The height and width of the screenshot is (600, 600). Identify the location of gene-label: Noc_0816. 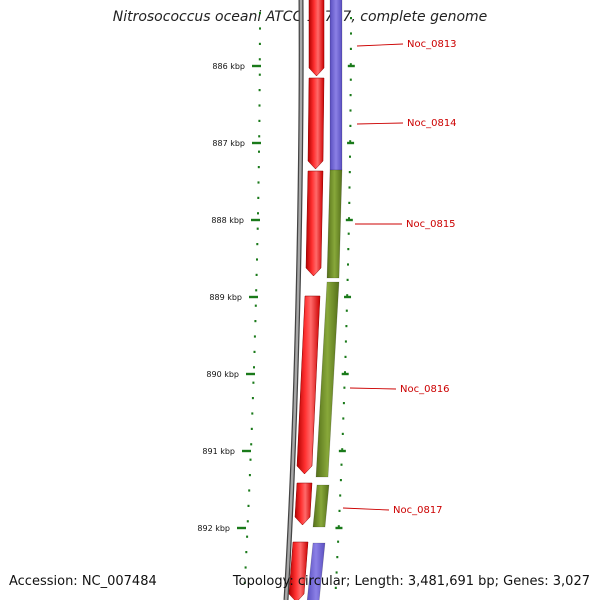
(425, 389).